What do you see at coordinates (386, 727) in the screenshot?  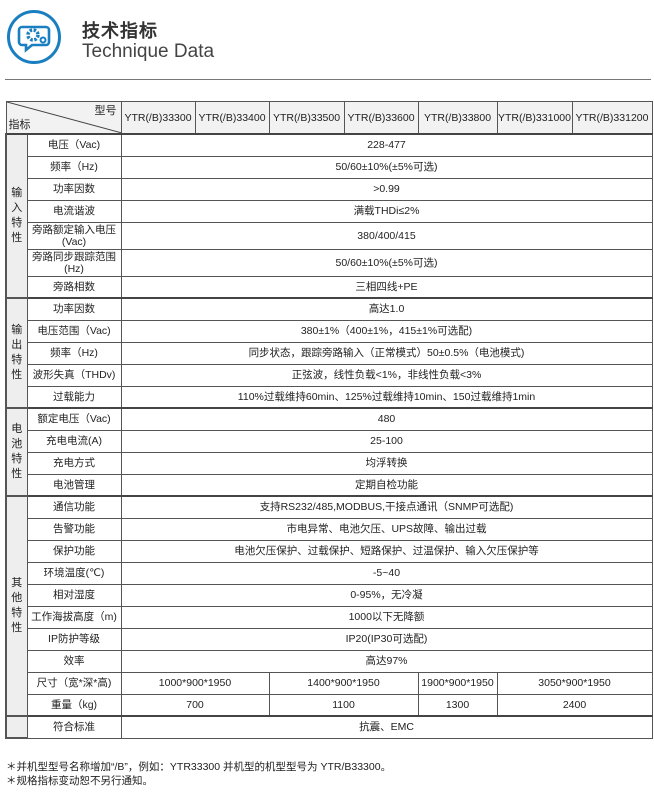 I see `spec-value: 抗震、EMC` at bounding box center [386, 727].